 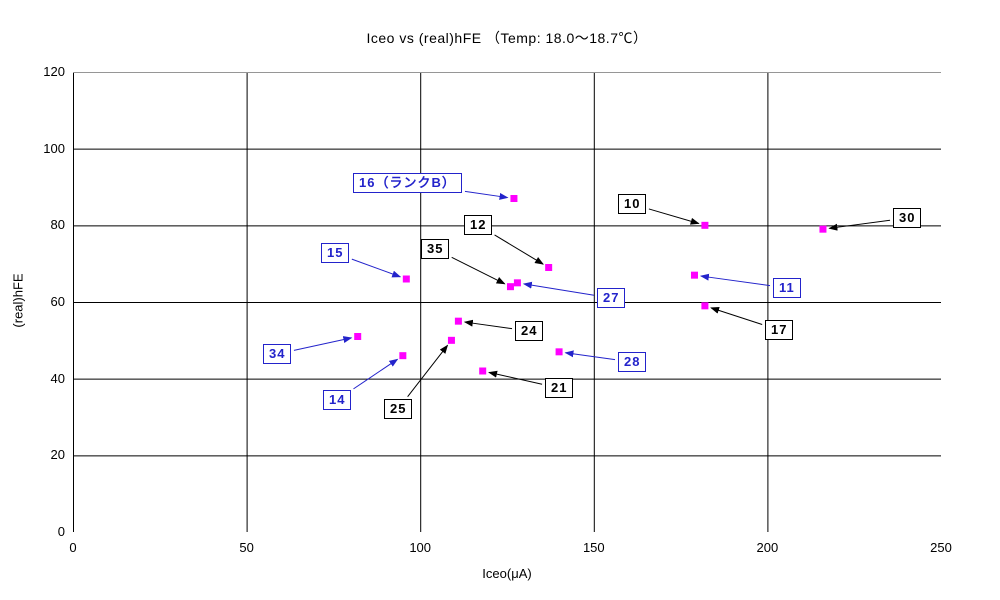 I want to click on x-axis-title: Iceo(μA), so click(x=507, y=573).